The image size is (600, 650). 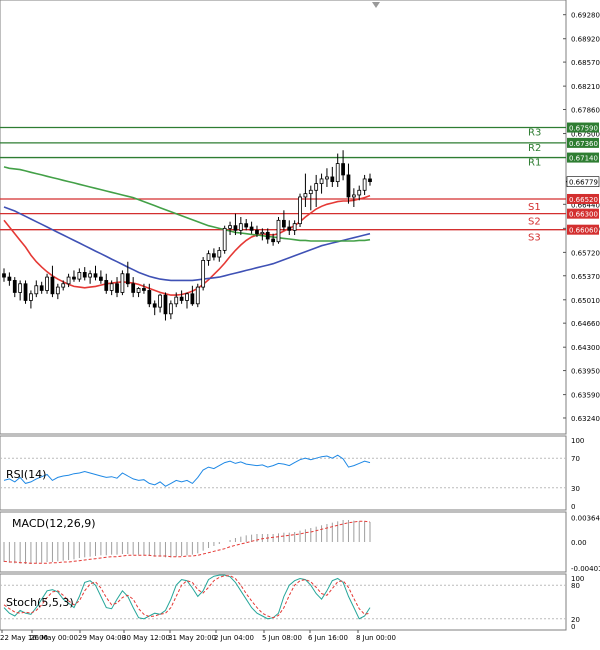 What do you see at coordinates (283, 602) in the screenshot?
I see `stoch-panel-frame` at bounding box center [283, 602].